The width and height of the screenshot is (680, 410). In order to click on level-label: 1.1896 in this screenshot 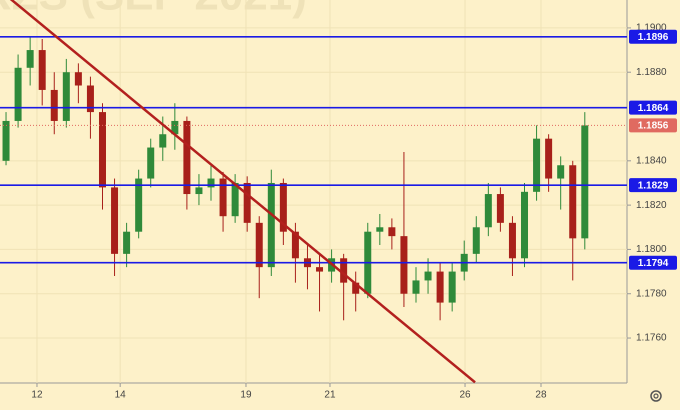, I will do `click(653, 37)`.